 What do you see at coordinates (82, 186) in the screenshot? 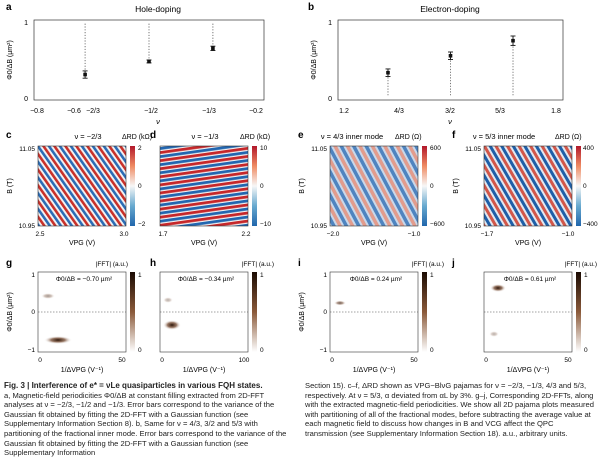
I see `panel-c-heatmap` at bounding box center [82, 186].